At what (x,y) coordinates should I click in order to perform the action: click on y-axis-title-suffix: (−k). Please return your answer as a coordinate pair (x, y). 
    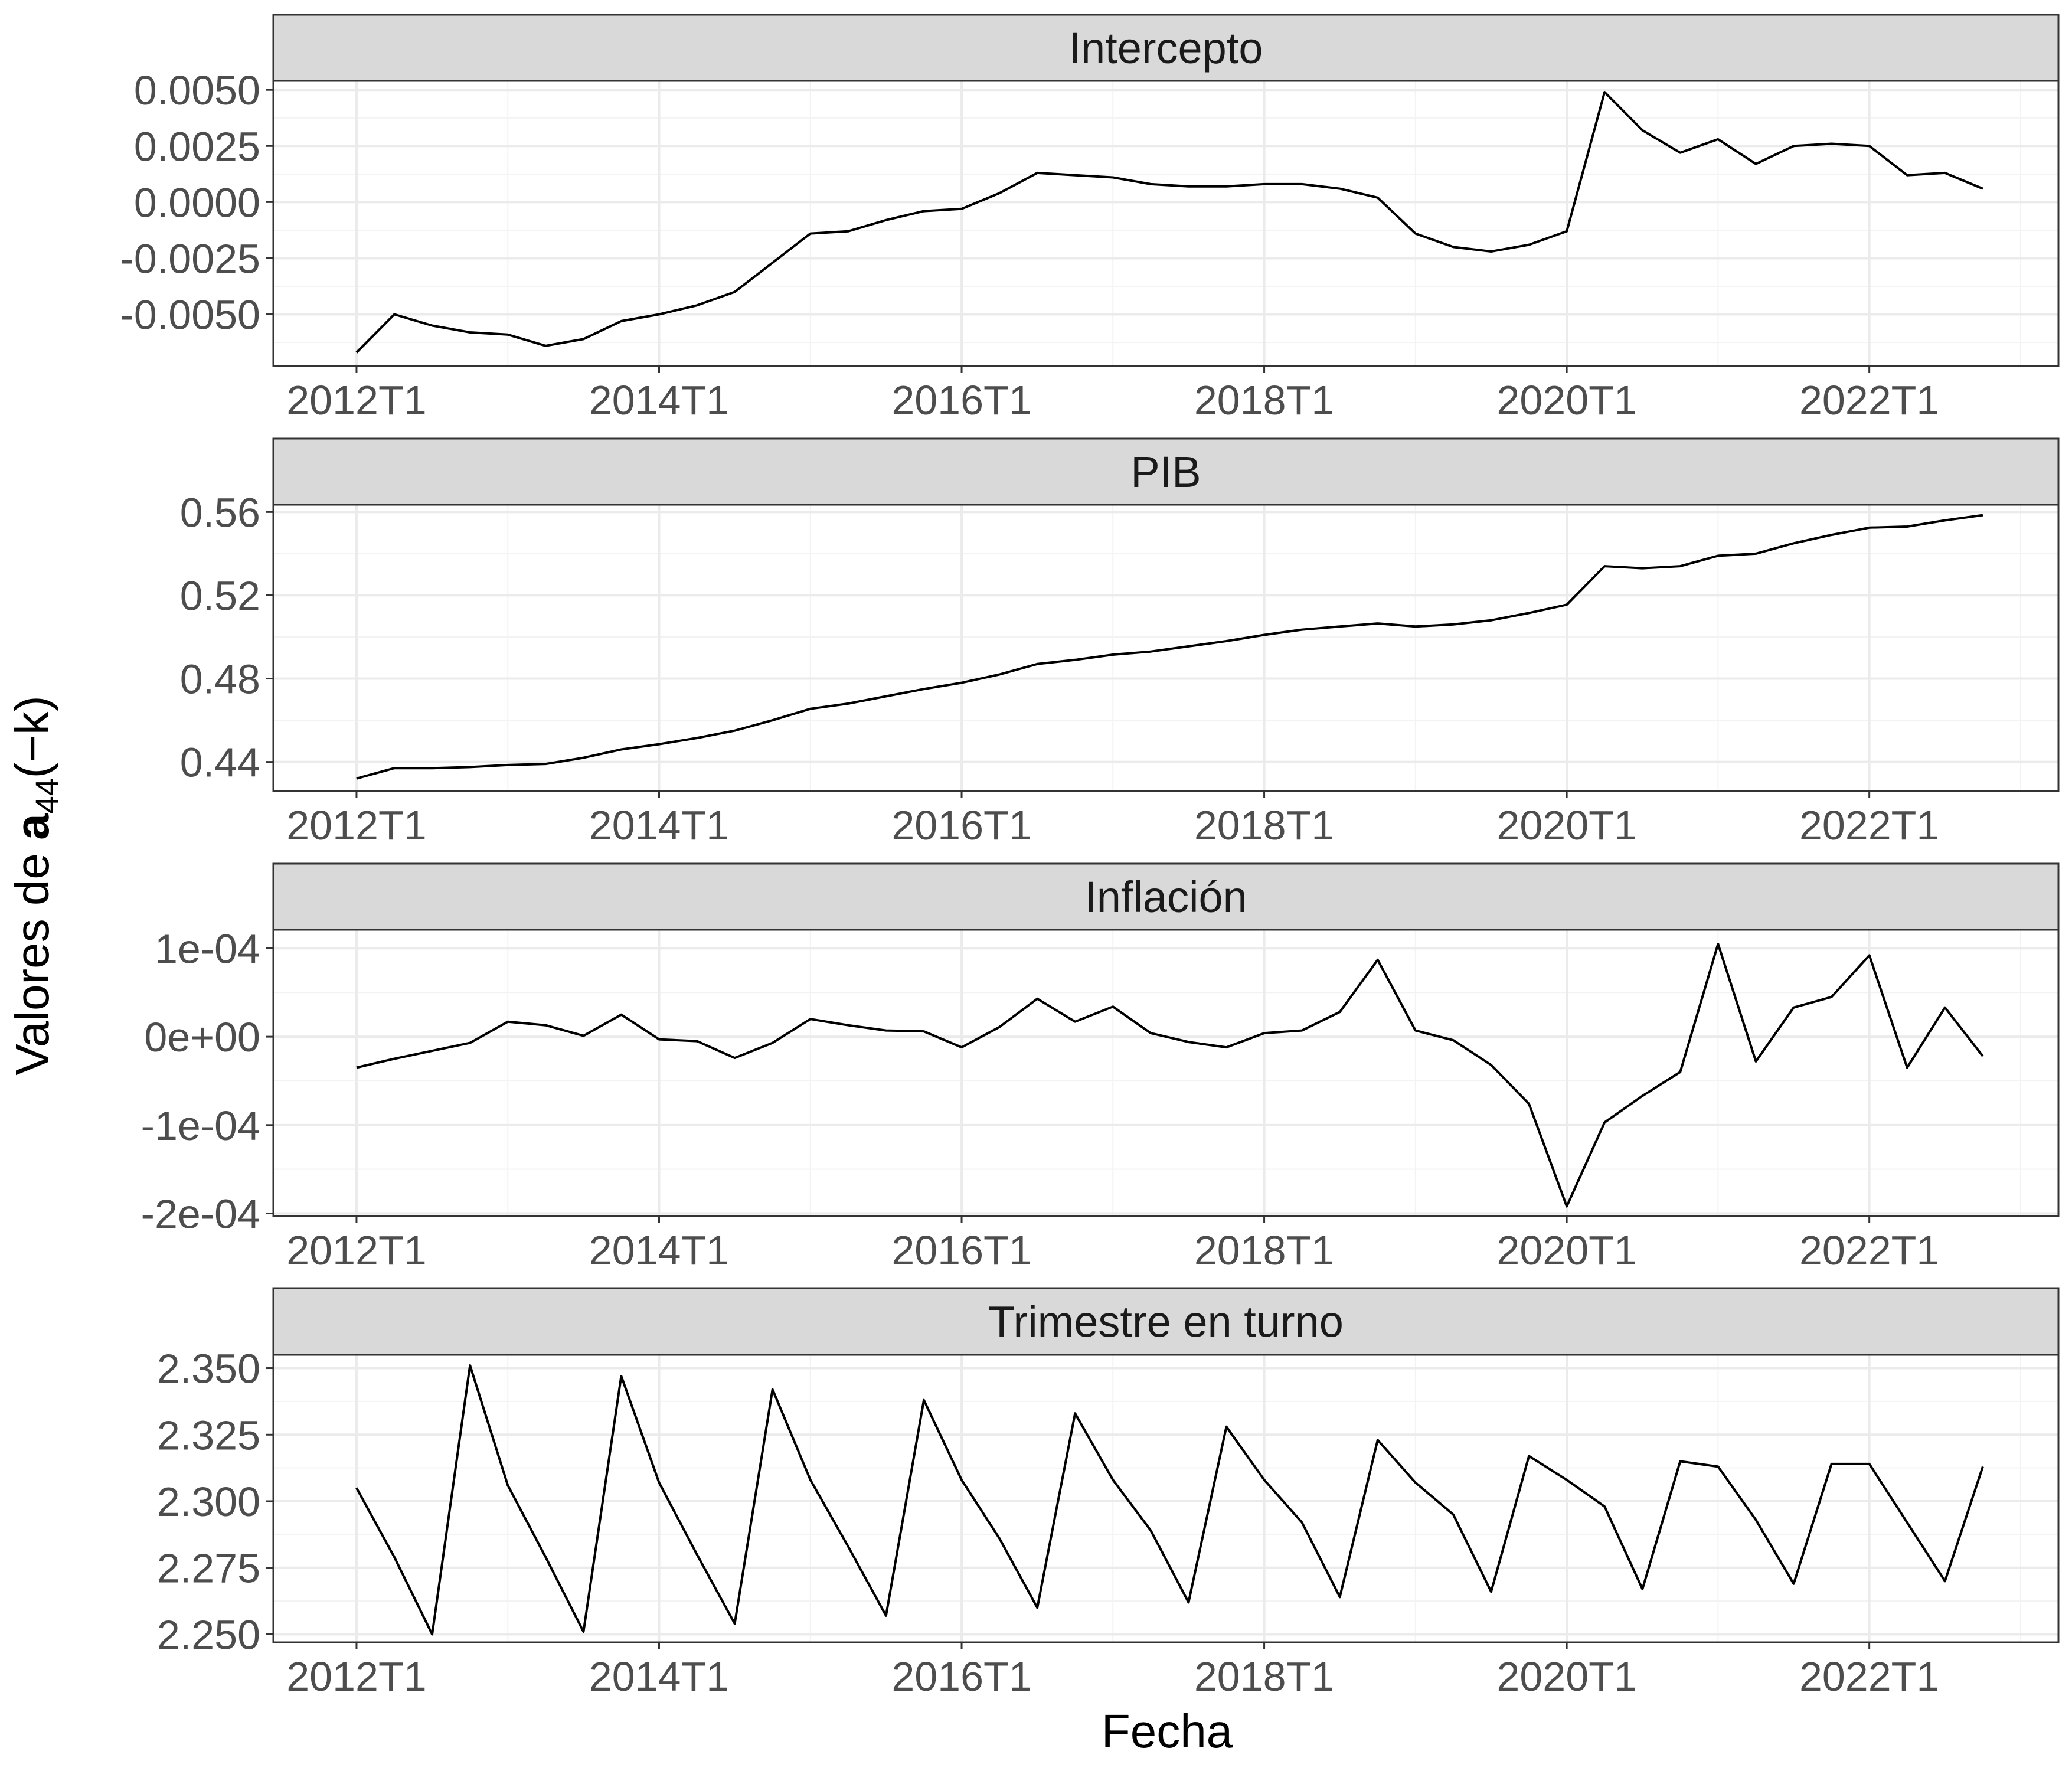
    Looking at the image, I should click on (32, 736).